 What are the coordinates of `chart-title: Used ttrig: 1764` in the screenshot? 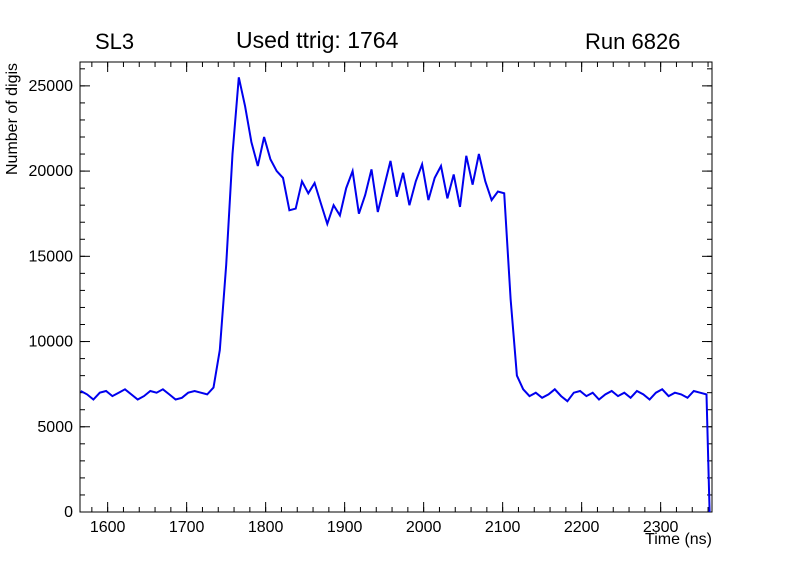 It's located at (317, 40).